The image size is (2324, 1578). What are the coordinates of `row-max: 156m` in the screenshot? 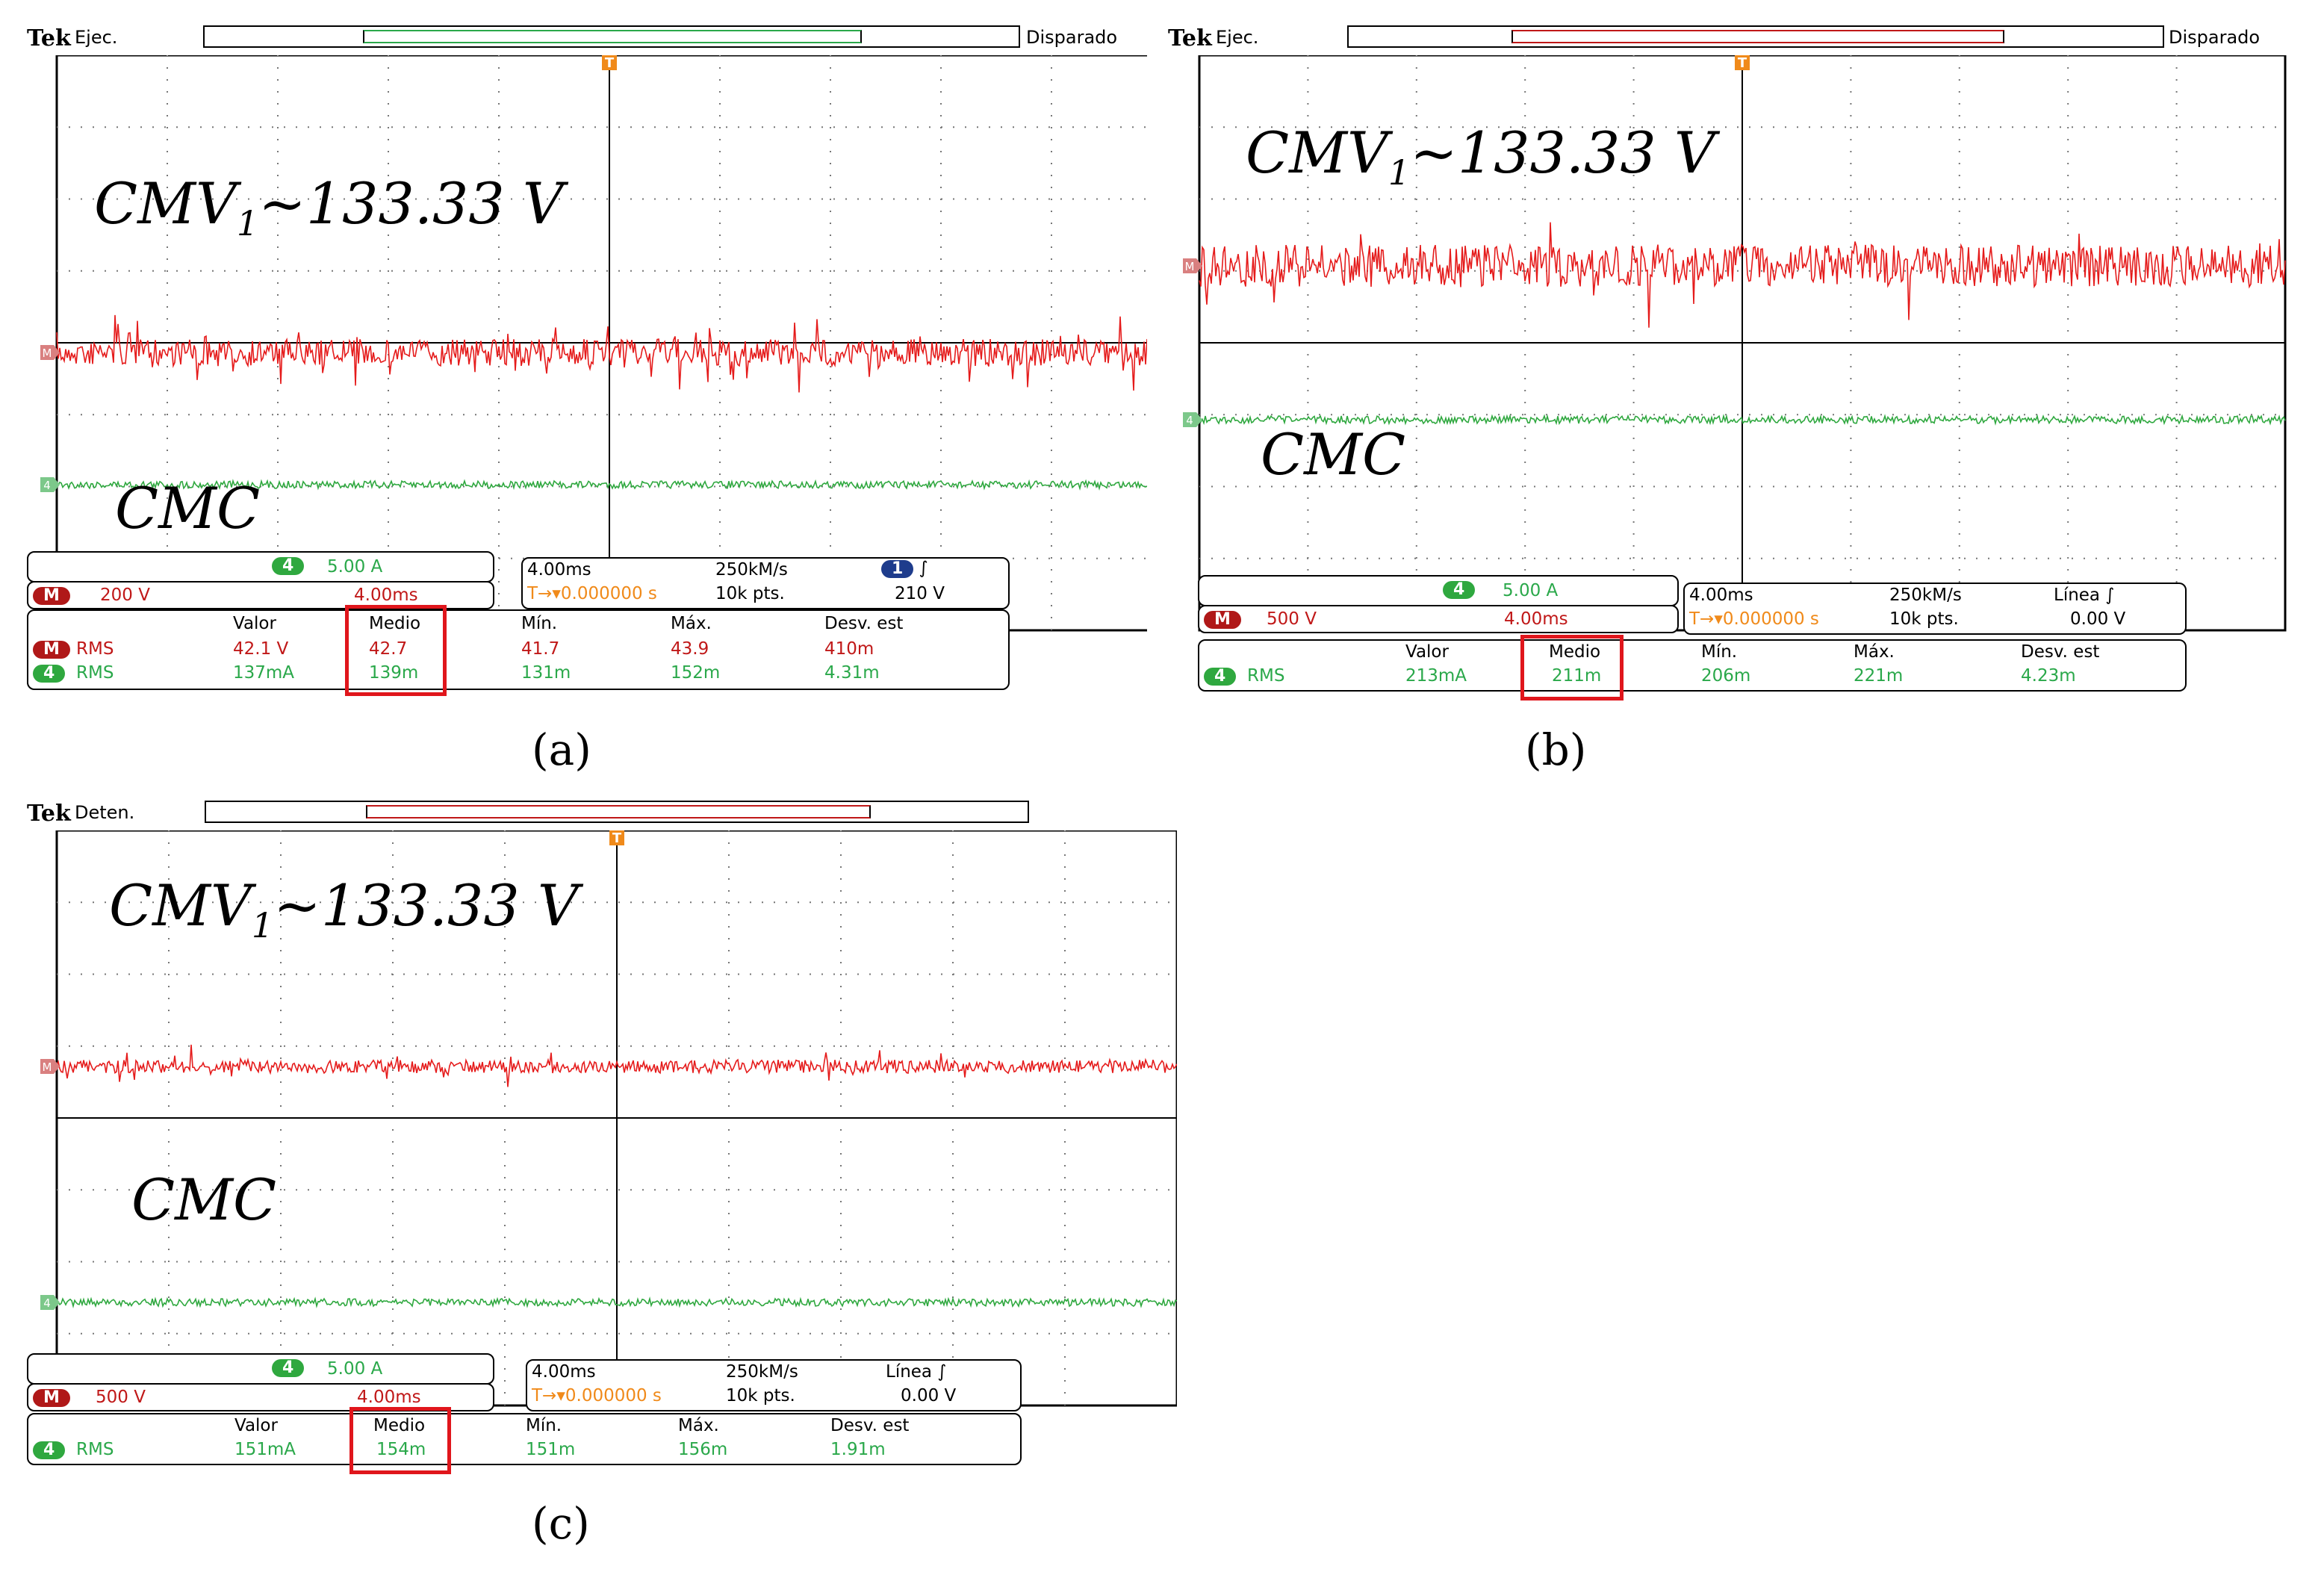 It's located at (703, 1449).